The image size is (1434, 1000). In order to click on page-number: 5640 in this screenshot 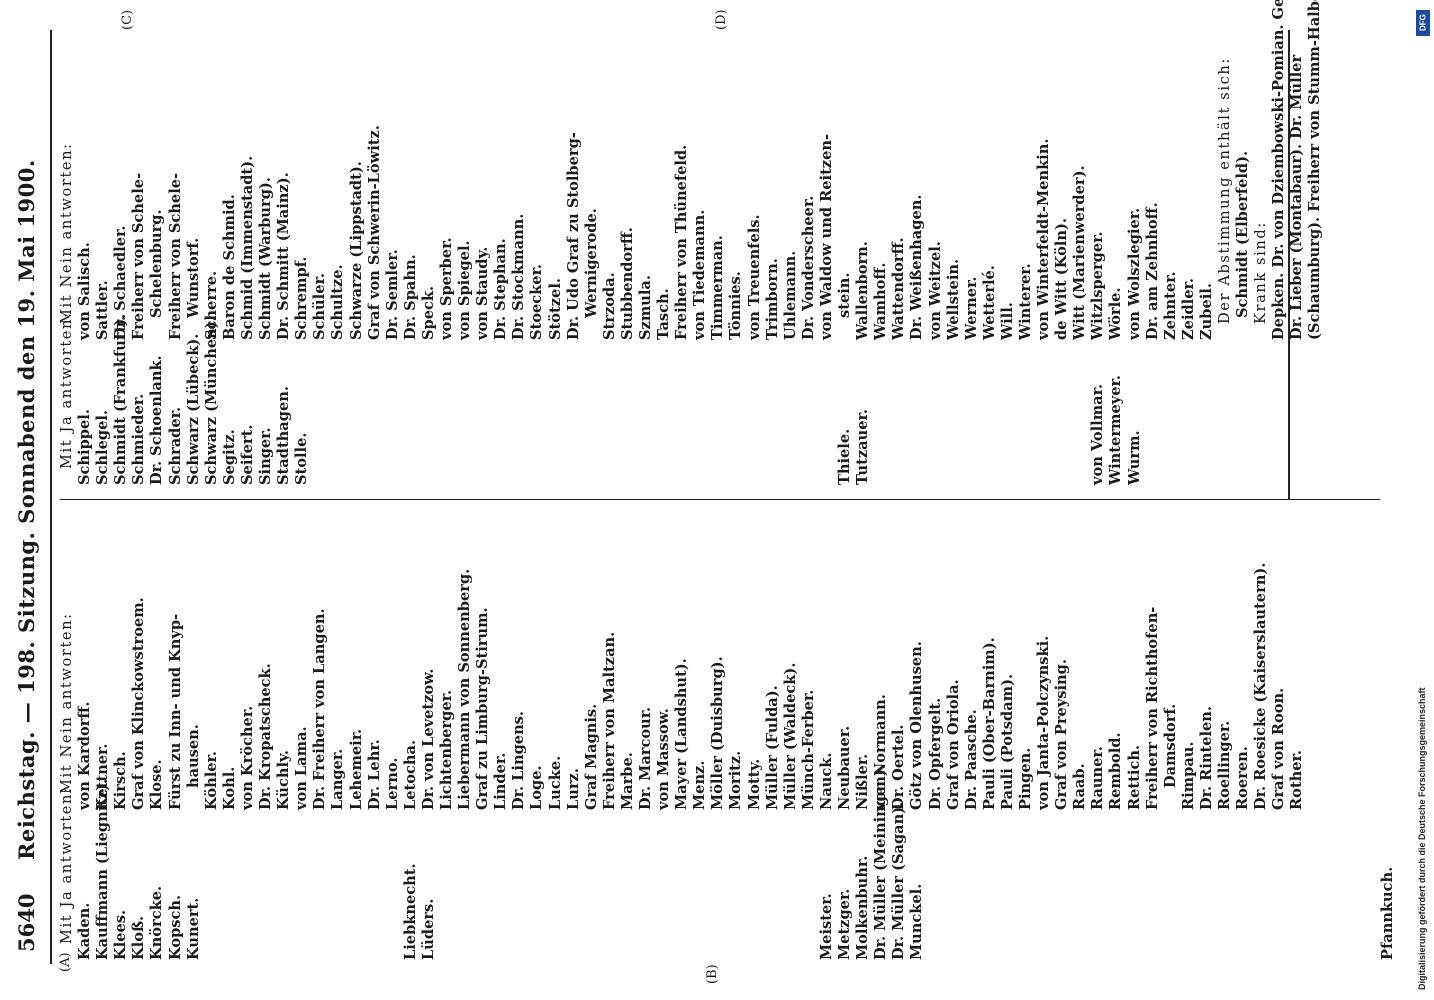, I will do `click(26, 922)`.